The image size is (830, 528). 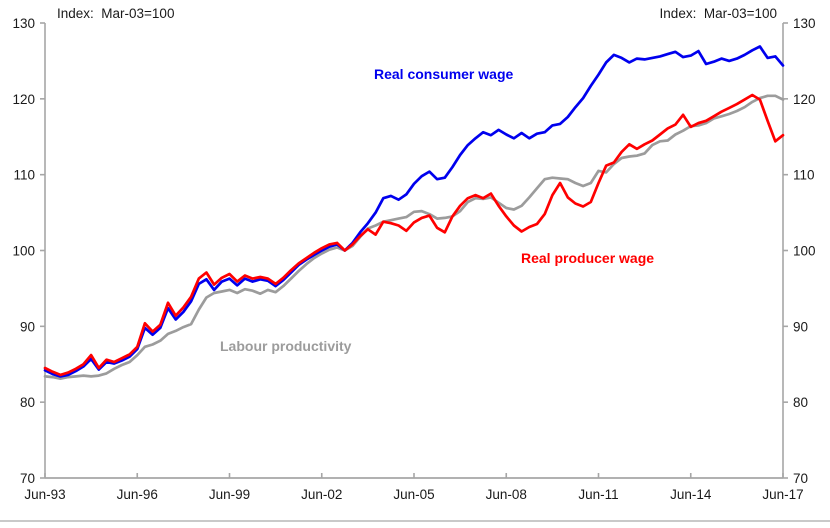 What do you see at coordinates (27, 326) in the screenshot?
I see `y-tick-label-left: 90` at bounding box center [27, 326].